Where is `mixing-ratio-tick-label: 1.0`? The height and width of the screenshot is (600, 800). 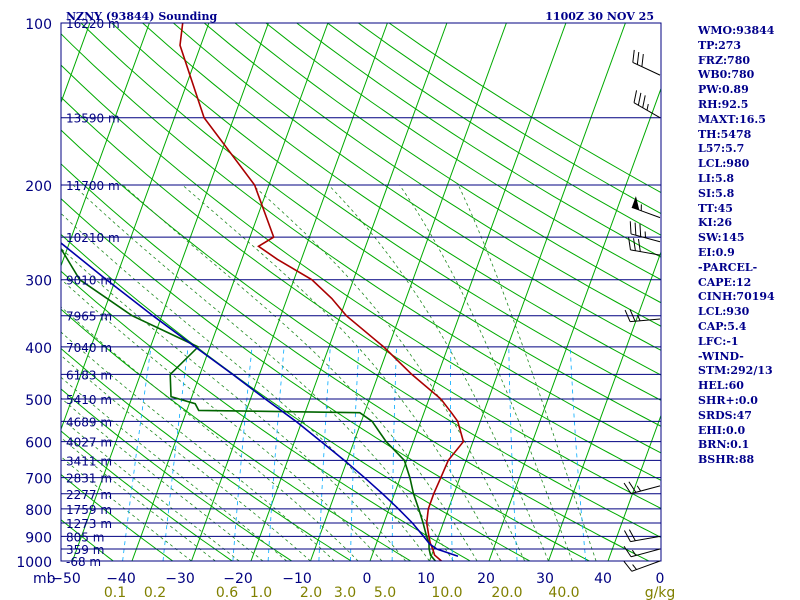
mixing-ratio-tick-label: 1.0 is located at coordinates (261, 592).